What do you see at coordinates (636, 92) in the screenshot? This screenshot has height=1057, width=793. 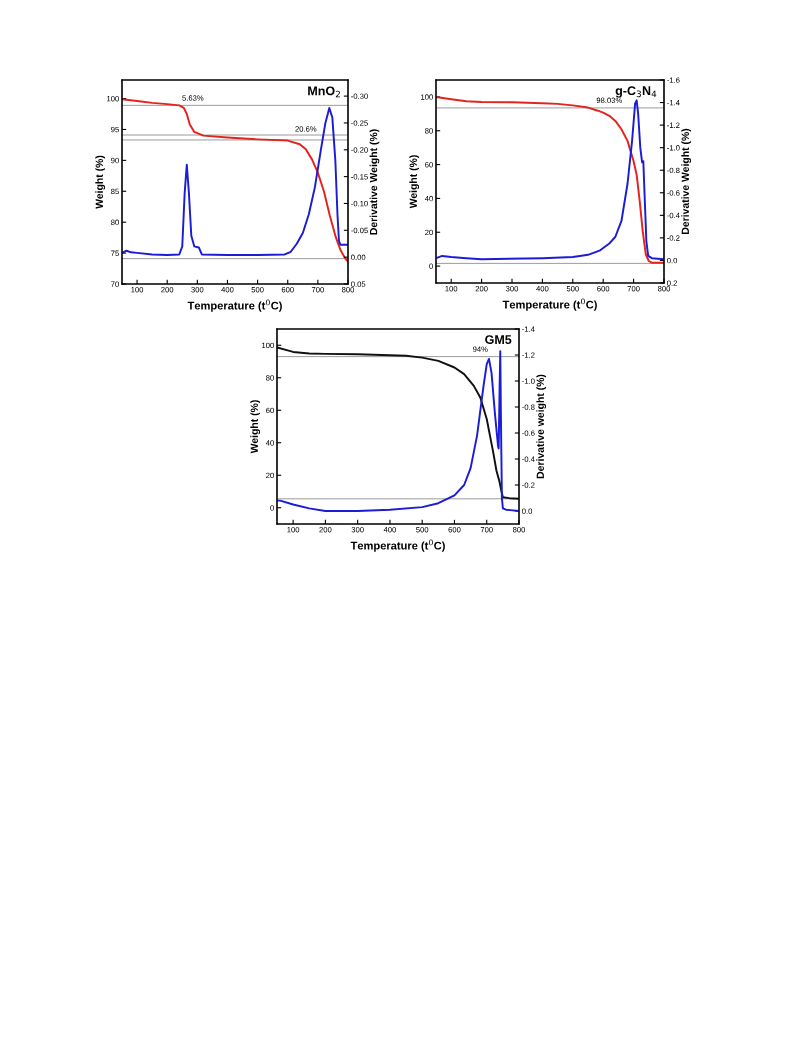 I see `annotation: g-C$_{3}$N$_{4}$` at bounding box center [636, 92].